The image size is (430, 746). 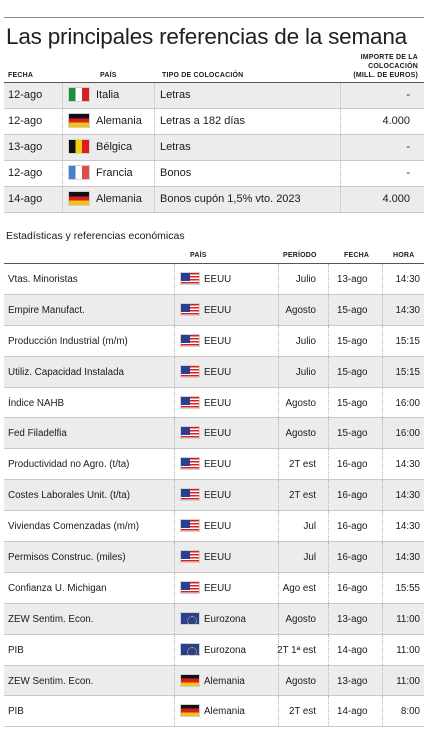 I want to click on header-fecha: FECHA, so click(x=21, y=75).